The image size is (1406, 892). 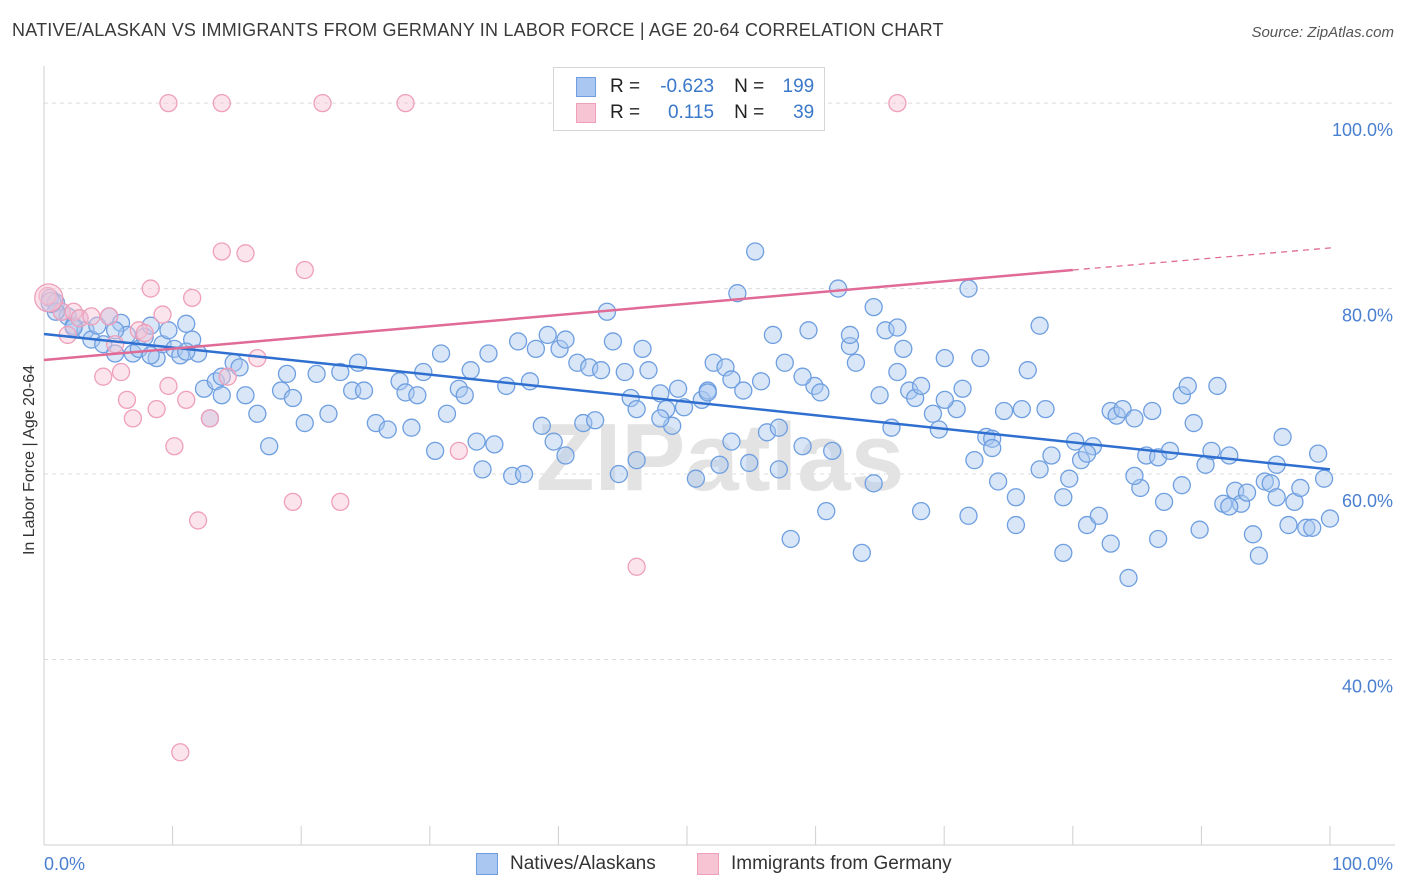 I want to click on bottom-legend-swatch-germany, so click(x=708, y=864).